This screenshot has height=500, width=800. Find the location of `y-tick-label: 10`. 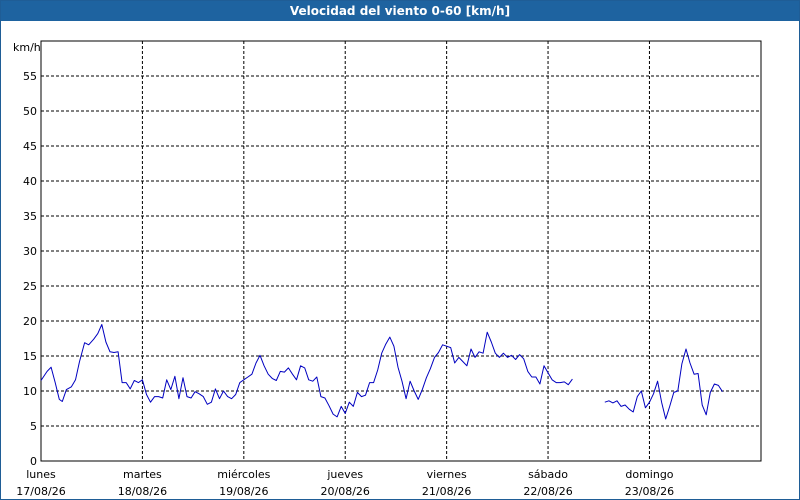

y-tick-label: 10 is located at coordinates (30, 391).